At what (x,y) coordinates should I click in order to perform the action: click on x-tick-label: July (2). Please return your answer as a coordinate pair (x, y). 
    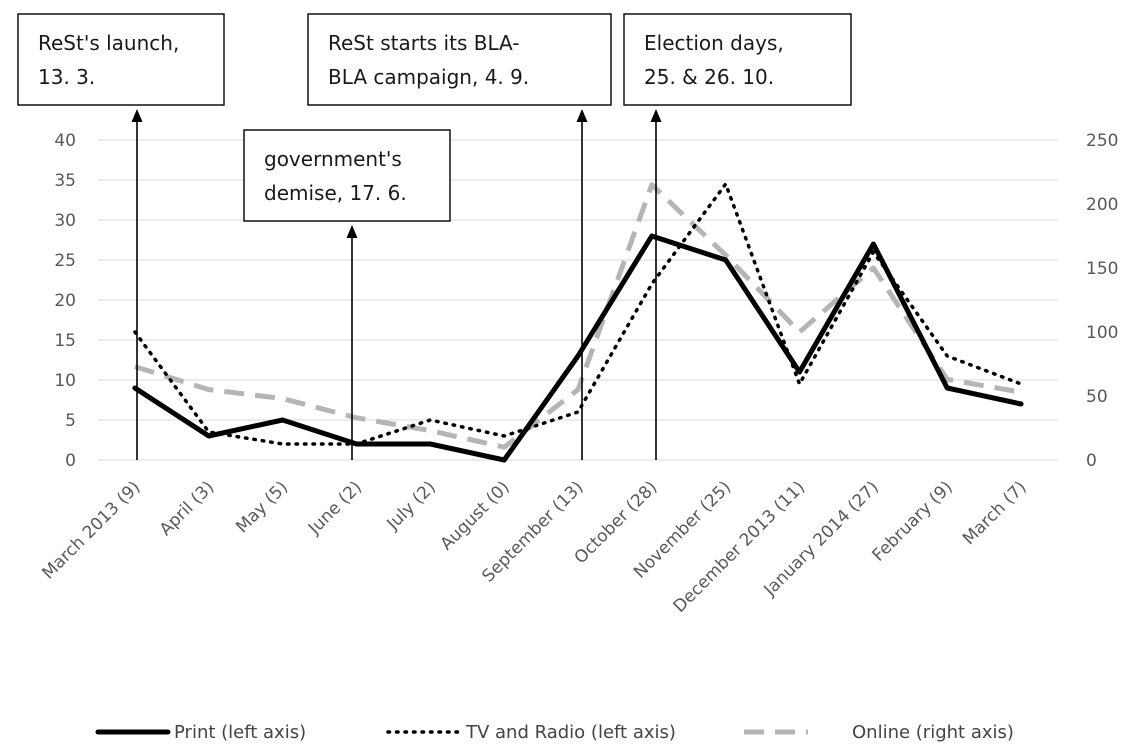
    Looking at the image, I should click on (411, 505).